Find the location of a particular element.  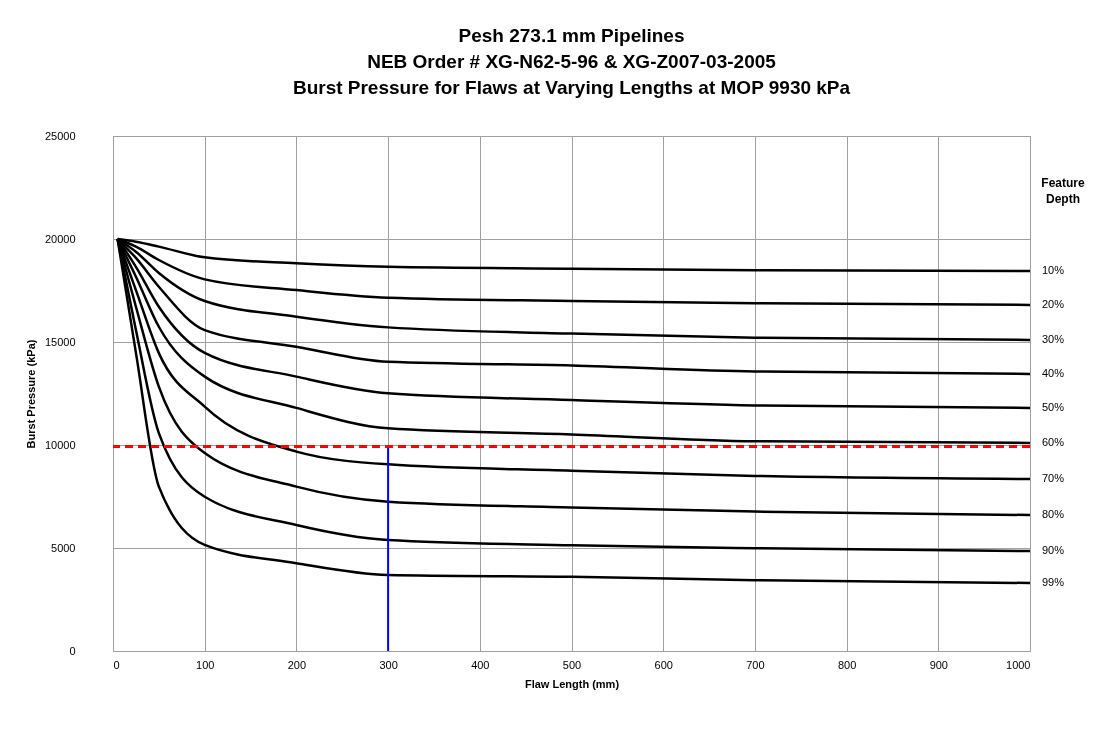

series-label: 20% is located at coordinates (1053, 303).